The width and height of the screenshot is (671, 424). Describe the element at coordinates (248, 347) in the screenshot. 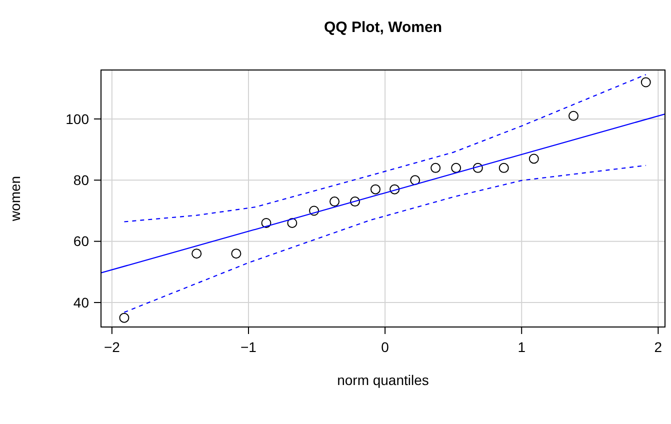

I see `x-tick-label: −1` at that location.